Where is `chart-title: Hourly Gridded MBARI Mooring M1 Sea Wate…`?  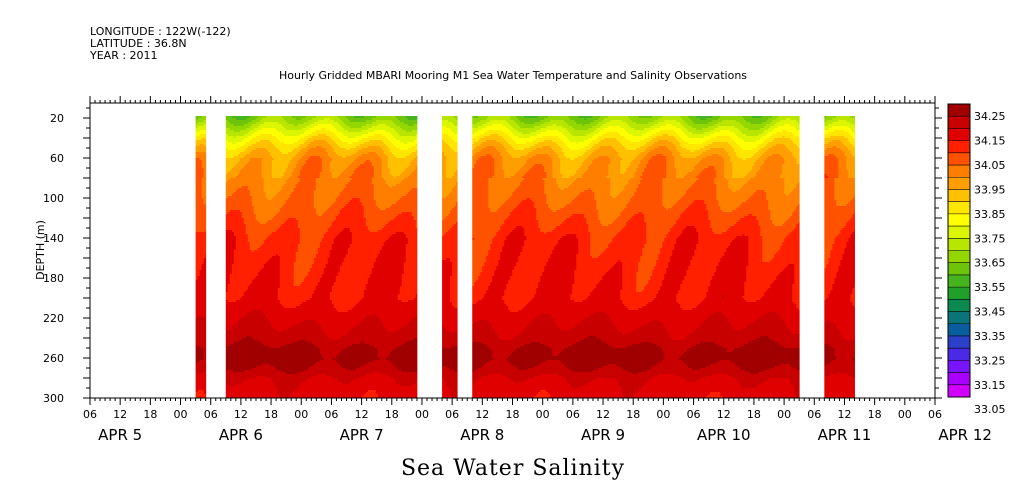 chart-title: Hourly Gridded MBARI Mooring M1 Sea Wate… is located at coordinates (513, 75).